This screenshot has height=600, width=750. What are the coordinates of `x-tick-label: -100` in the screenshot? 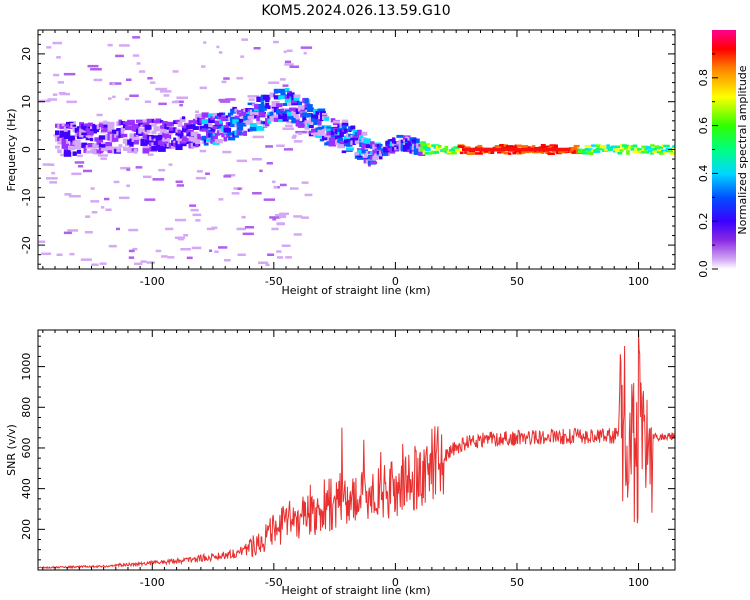 It's located at (152, 582).